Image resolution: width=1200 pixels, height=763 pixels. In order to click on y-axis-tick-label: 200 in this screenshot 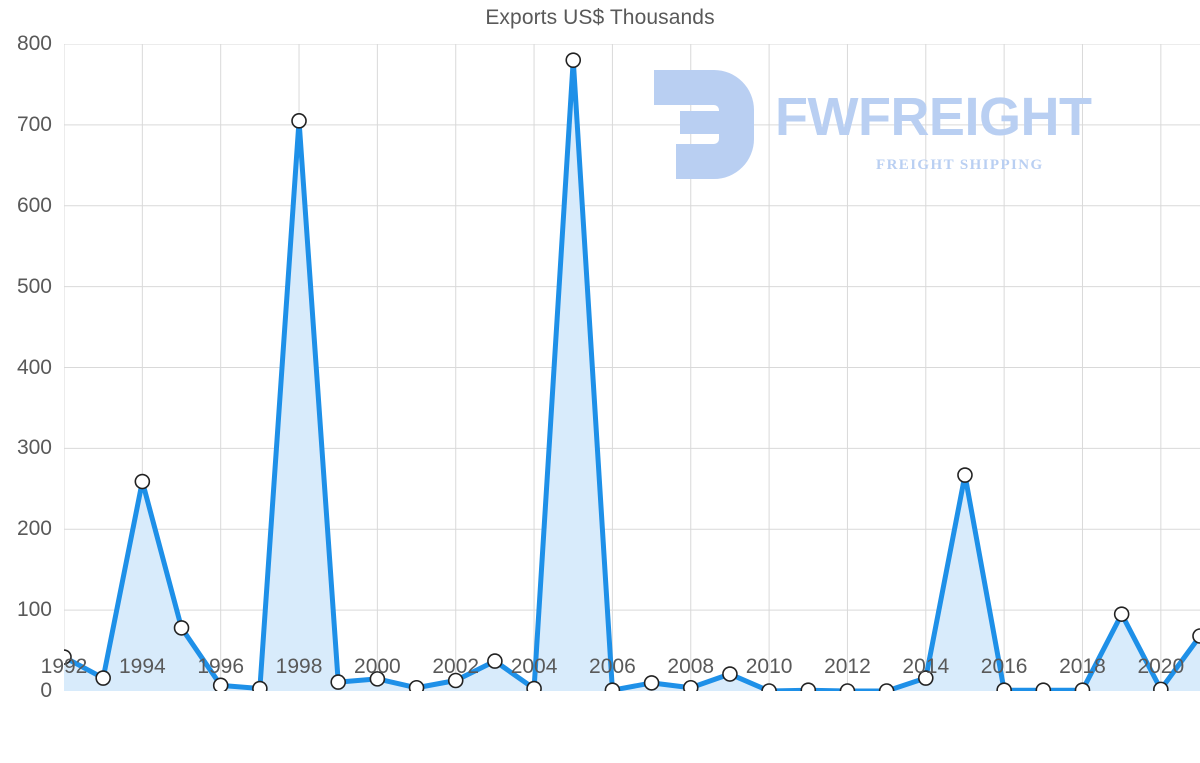, I will do `click(34, 529)`.